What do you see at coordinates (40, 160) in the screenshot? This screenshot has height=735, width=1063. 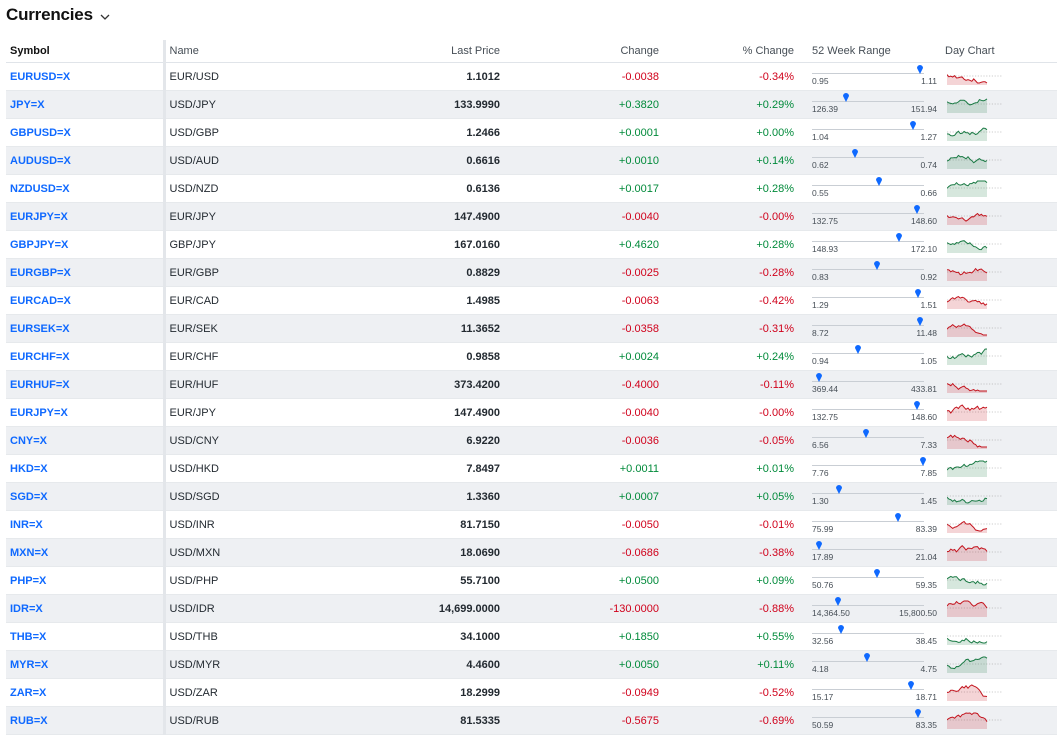 I see `symbol-link: AUDUSD=X` at bounding box center [40, 160].